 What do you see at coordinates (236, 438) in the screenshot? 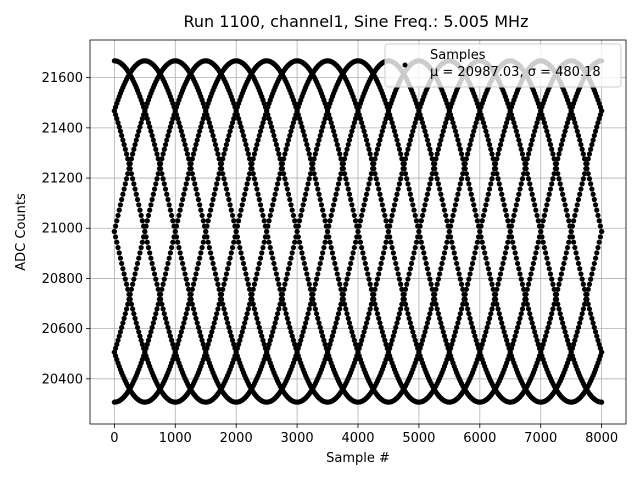
I see `x-tick-label: 2000` at bounding box center [236, 438].